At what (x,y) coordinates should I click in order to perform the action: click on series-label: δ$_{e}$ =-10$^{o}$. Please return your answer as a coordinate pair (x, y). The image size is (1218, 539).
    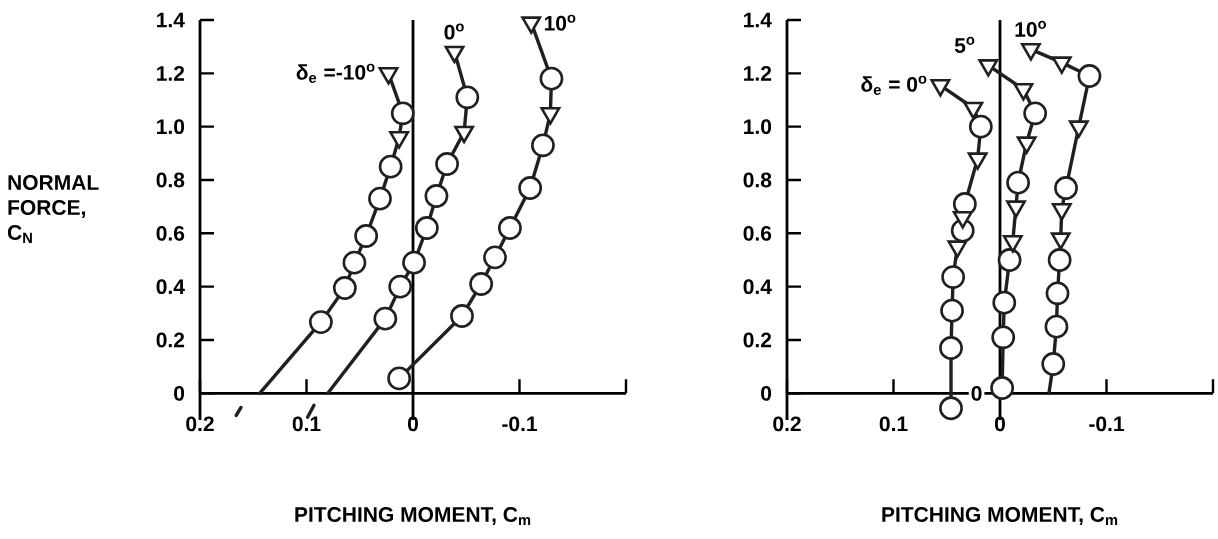
    Looking at the image, I should click on (335, 73).